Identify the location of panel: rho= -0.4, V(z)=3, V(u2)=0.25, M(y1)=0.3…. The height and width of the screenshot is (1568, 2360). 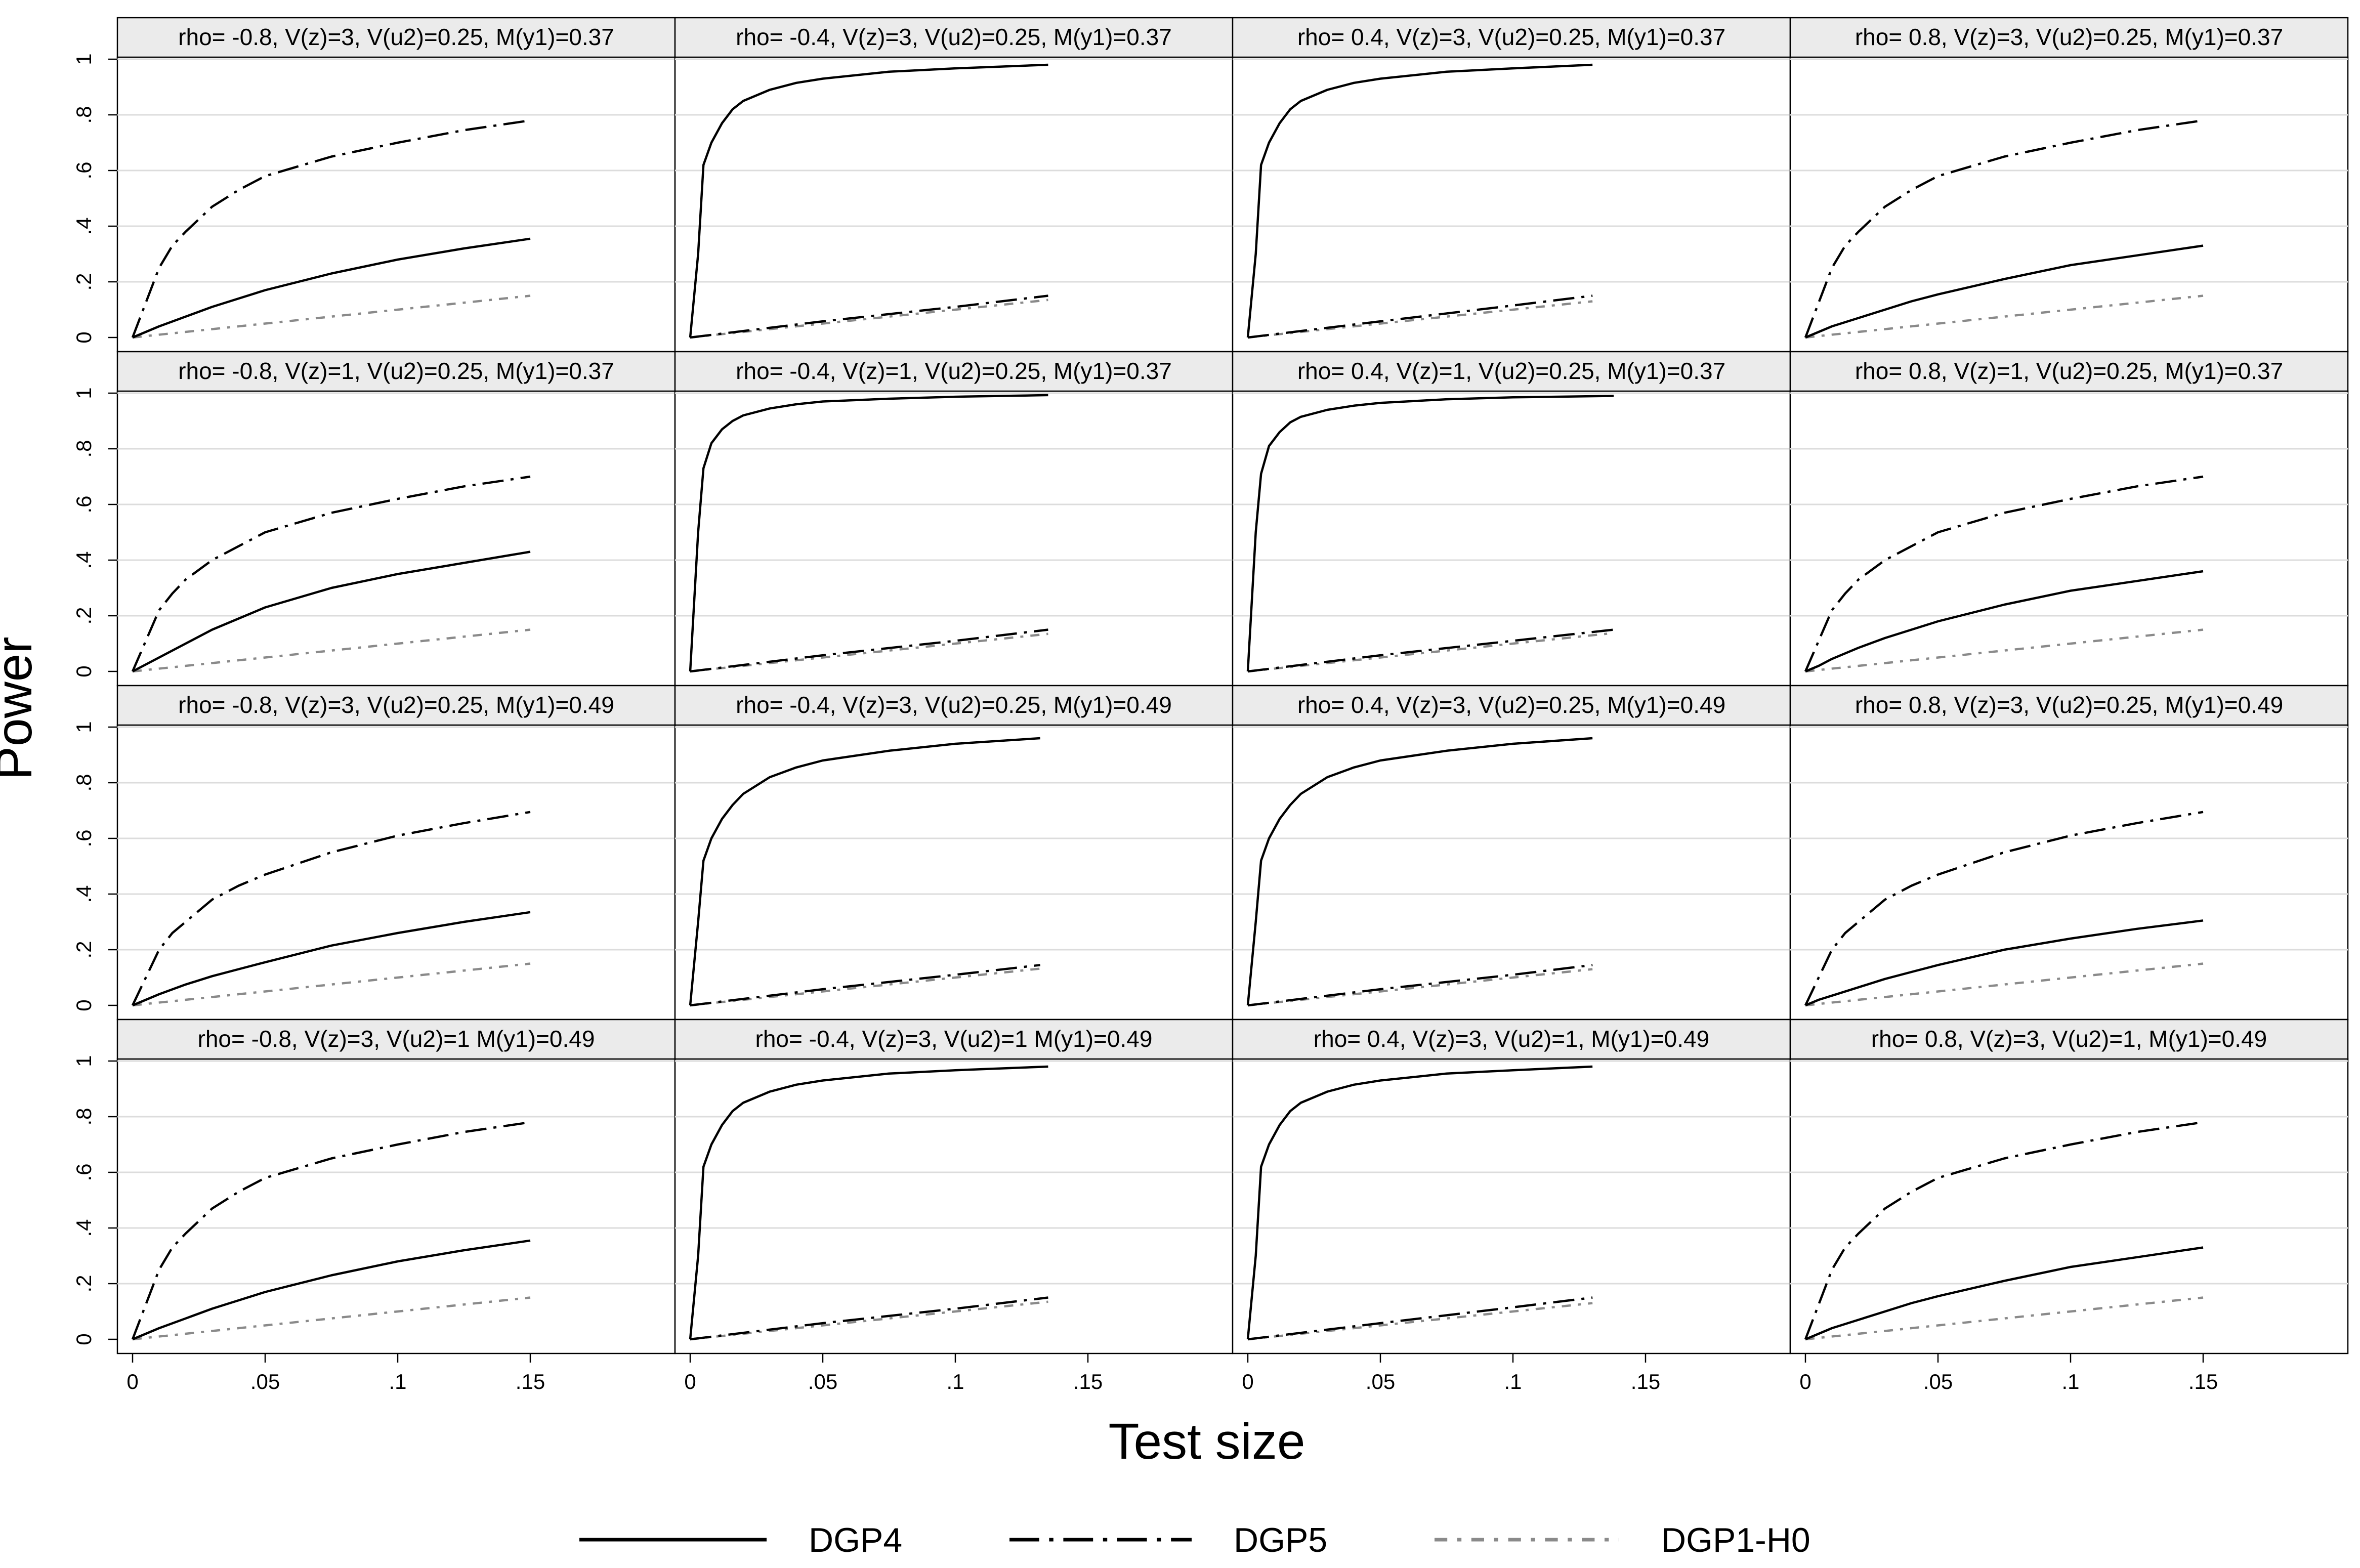
(954, 185).